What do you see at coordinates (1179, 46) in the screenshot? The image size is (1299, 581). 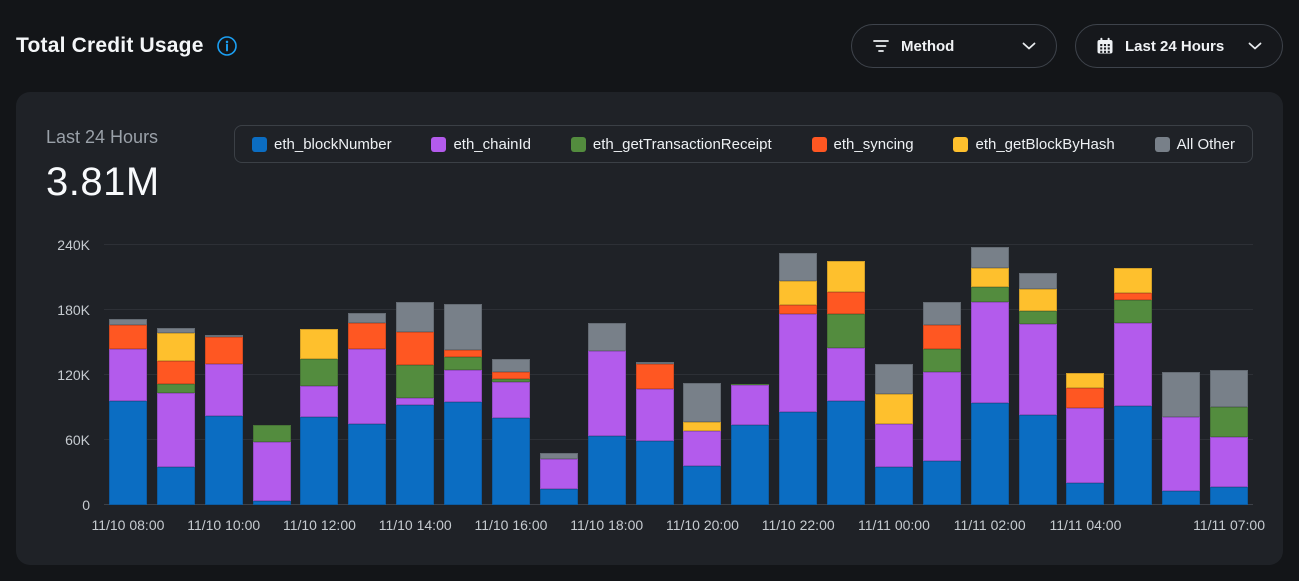 I see `time-range-dropdown: Last 24 Hours` at bounding box center [1179, 46].